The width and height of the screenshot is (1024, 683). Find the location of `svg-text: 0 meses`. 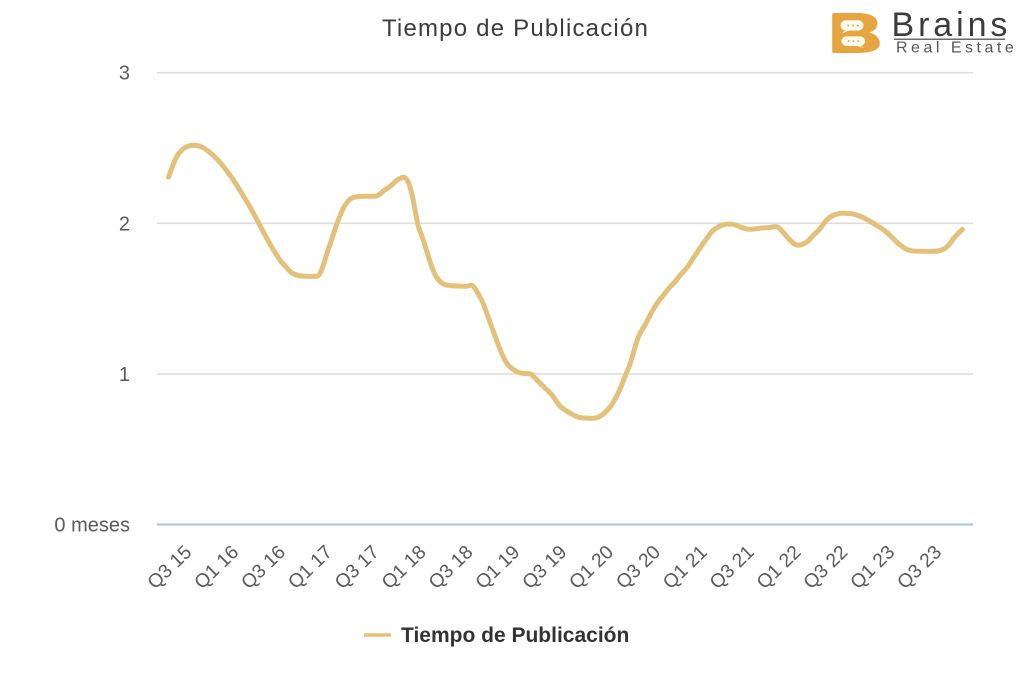

svg-text: 0 meses is located at coordinates (92, 526).